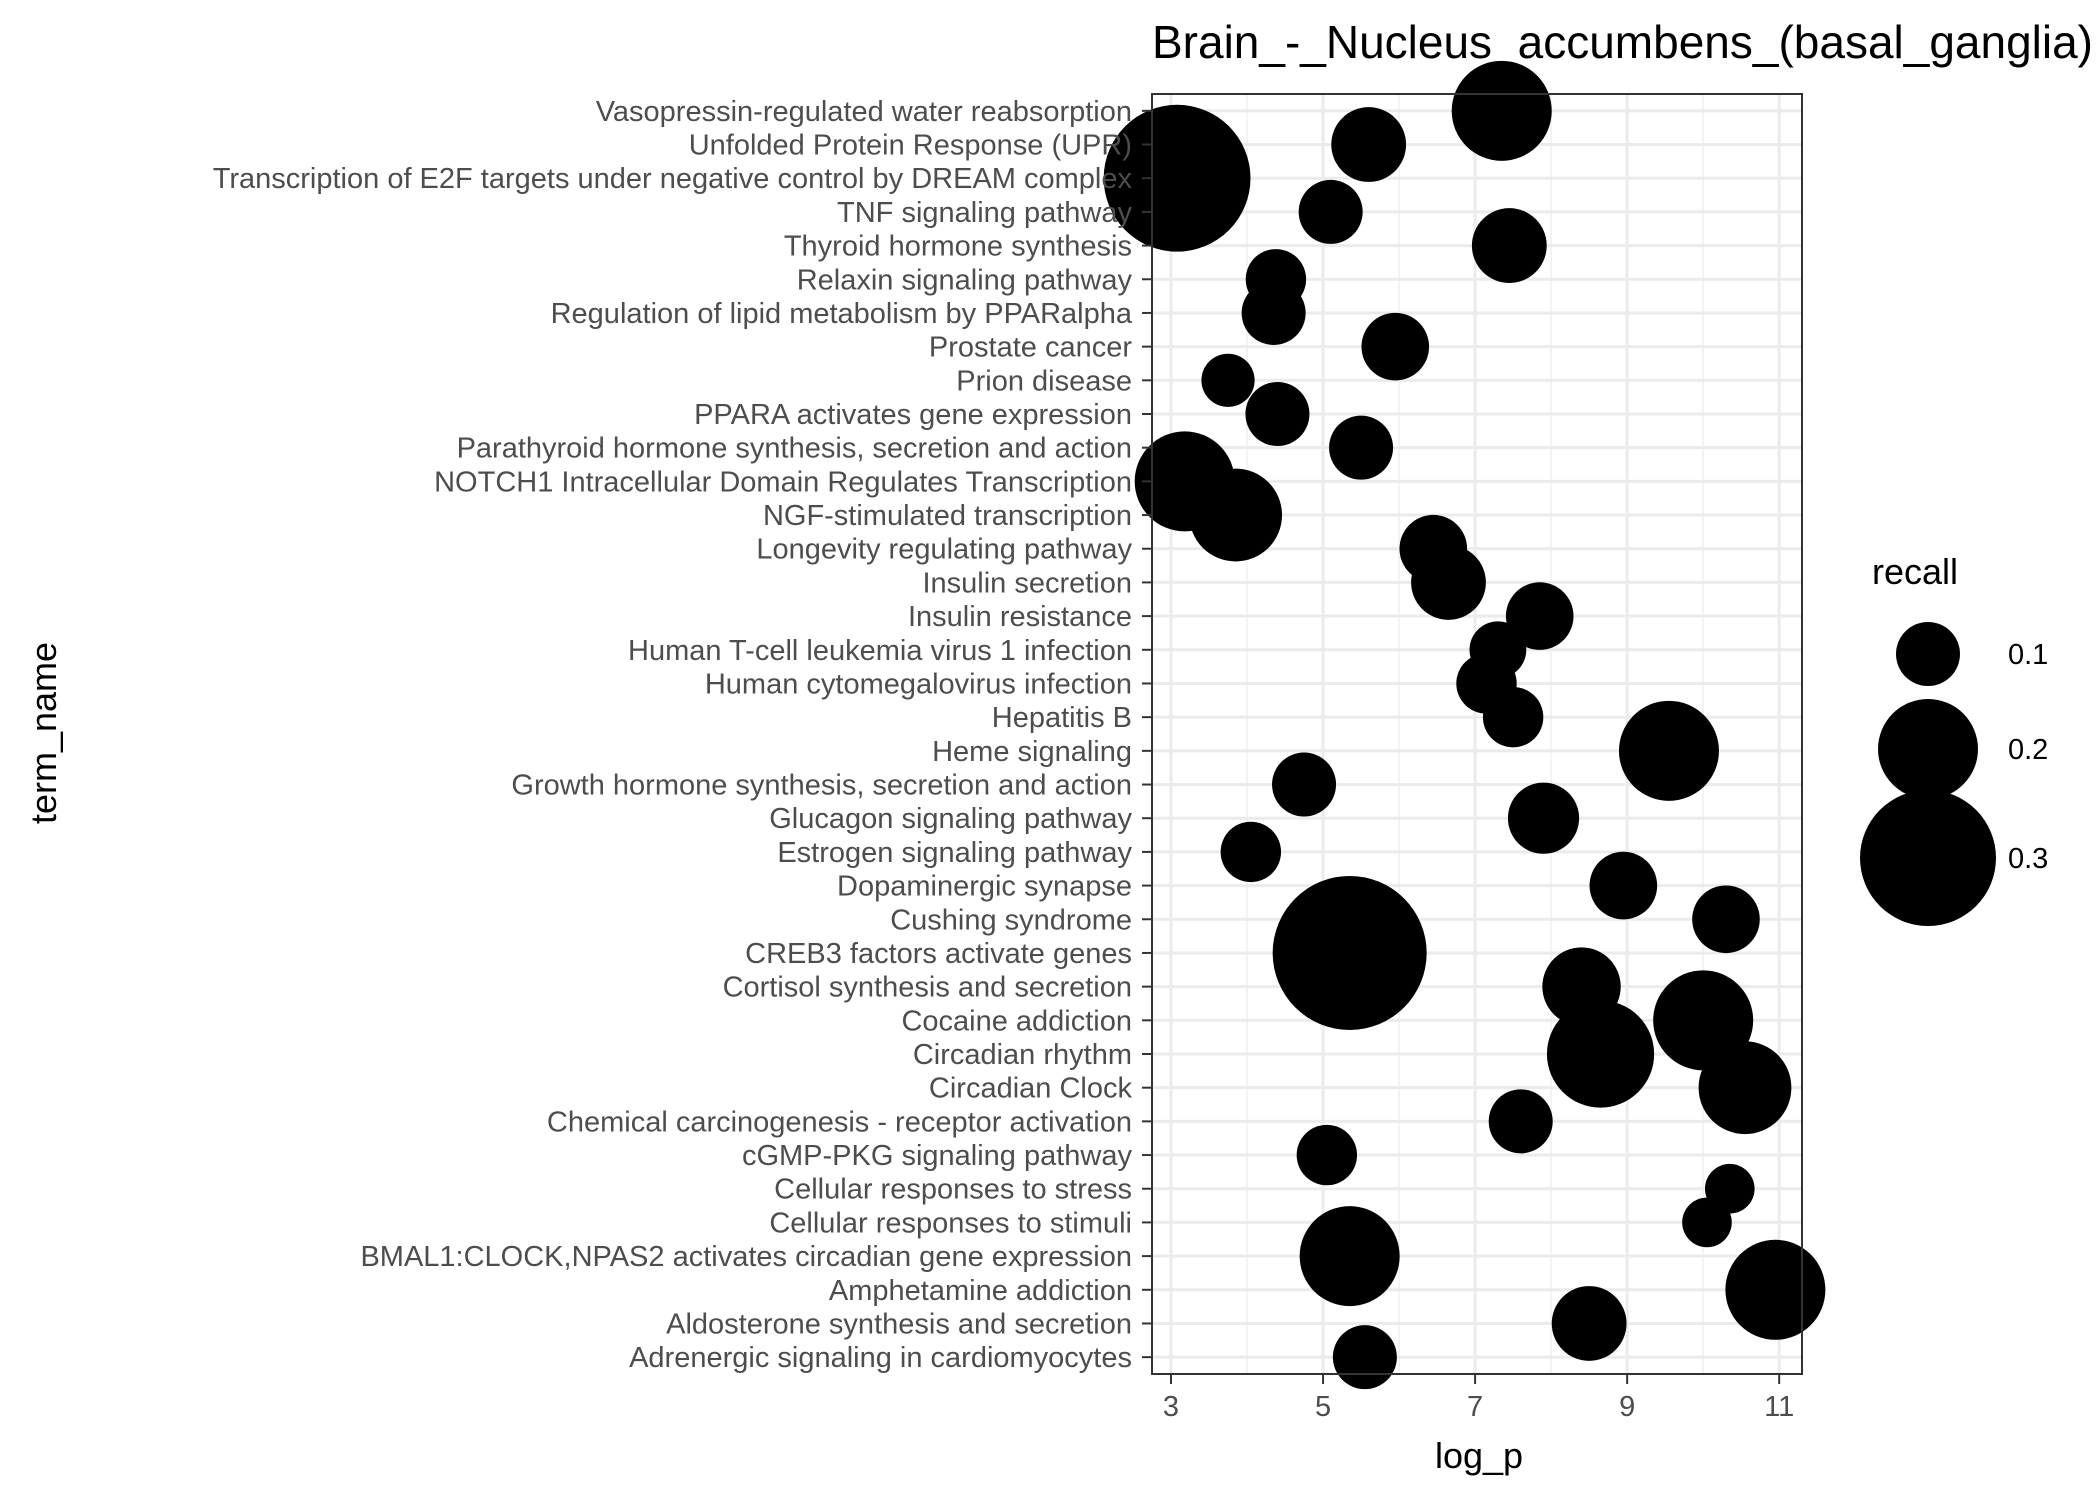 Image resolution: width=2100 pixels, height=1499 pixels. What do you see at coordinates (1915, 571) in the screenshot?
I see `legend-title: recall` at bounding box center [1915, 571].